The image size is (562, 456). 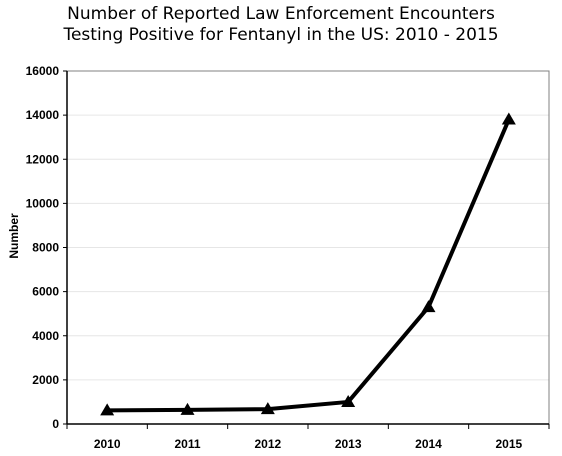 I want to click on x-tick-label: 2012, so click(x=267, y=444).